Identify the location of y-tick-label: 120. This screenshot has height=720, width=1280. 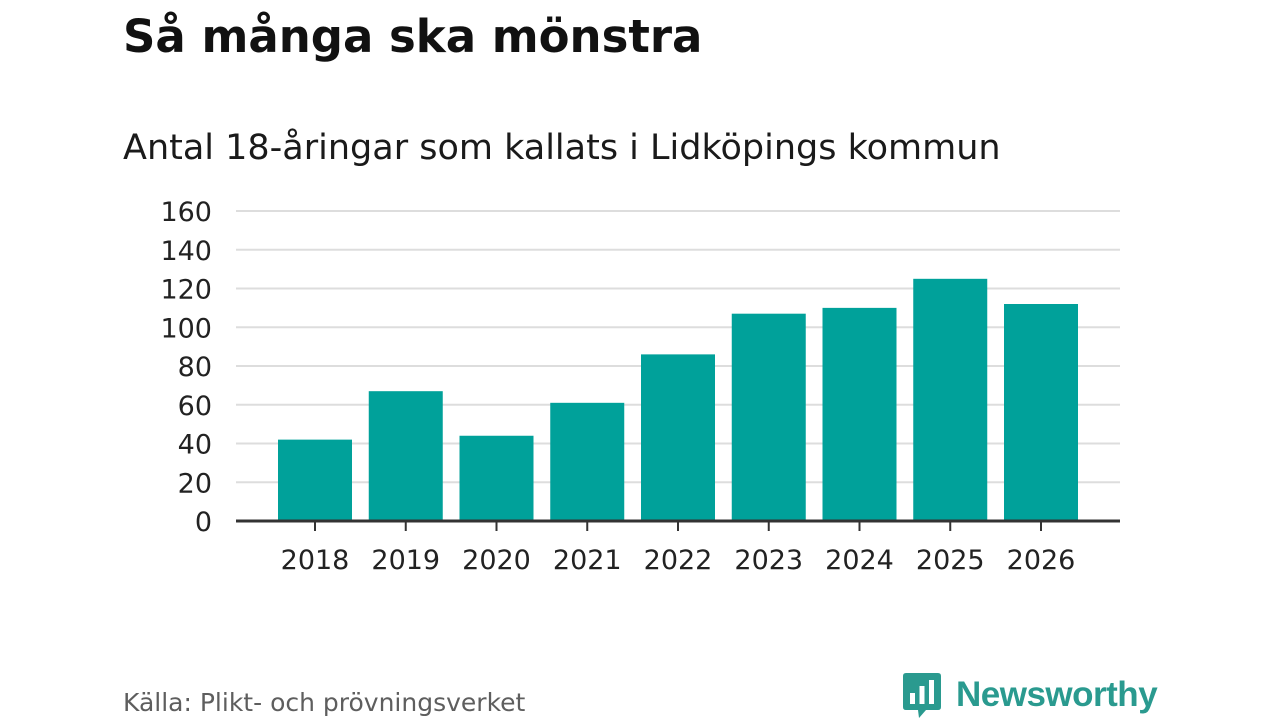
(186, 290).